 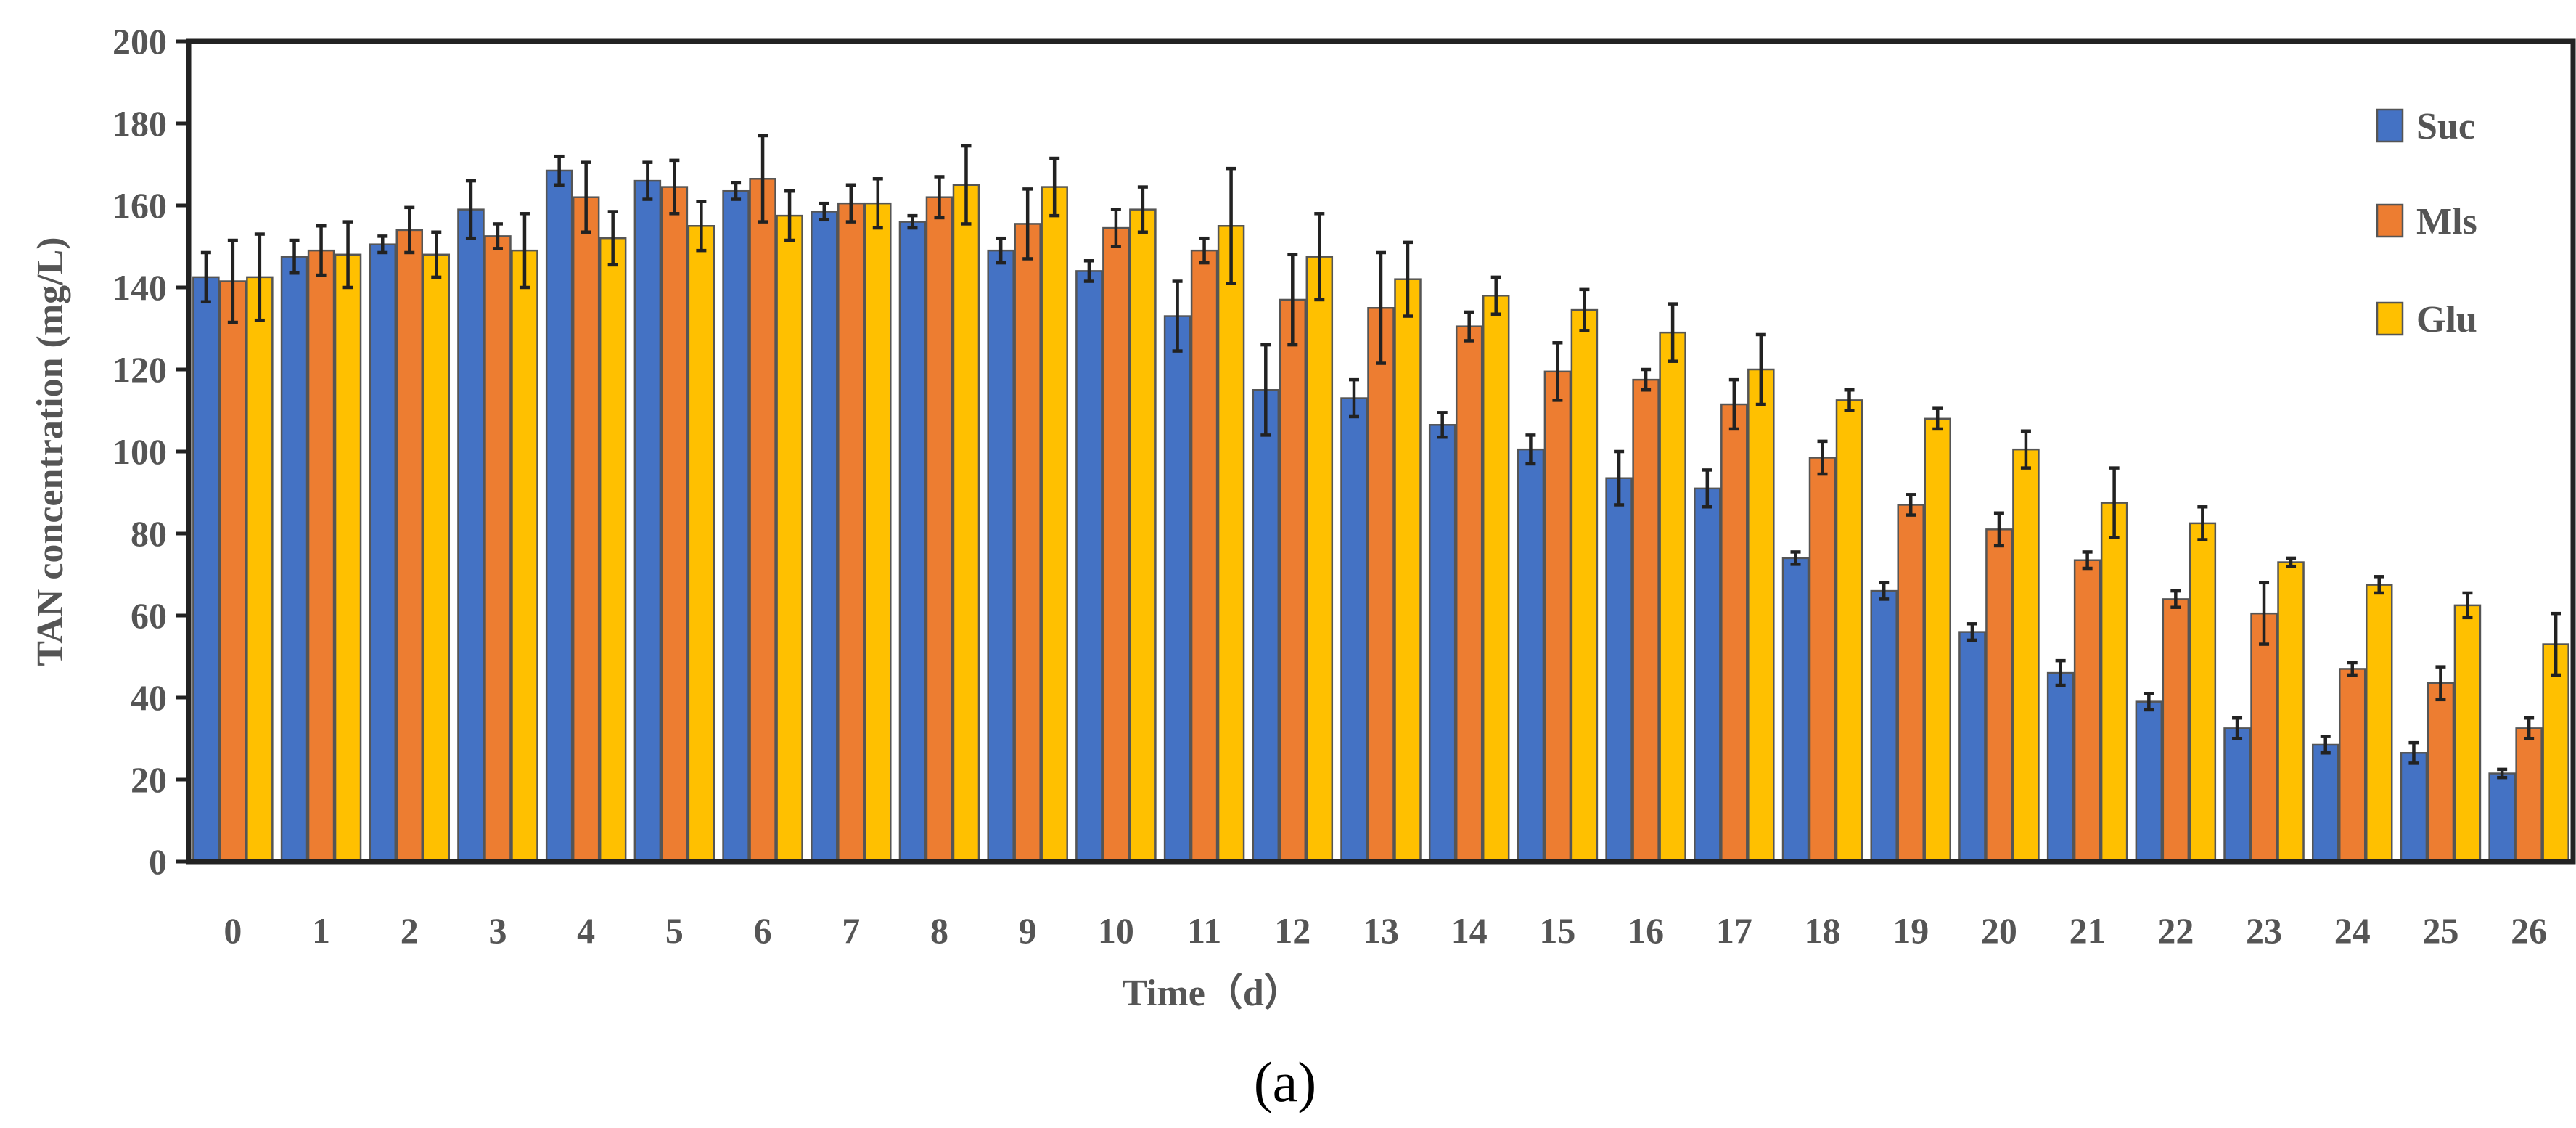 What do you see at coordinates (232, 930) in the screenshot?
I see `x-tick-label: 0` at bounding box center [232, 930].